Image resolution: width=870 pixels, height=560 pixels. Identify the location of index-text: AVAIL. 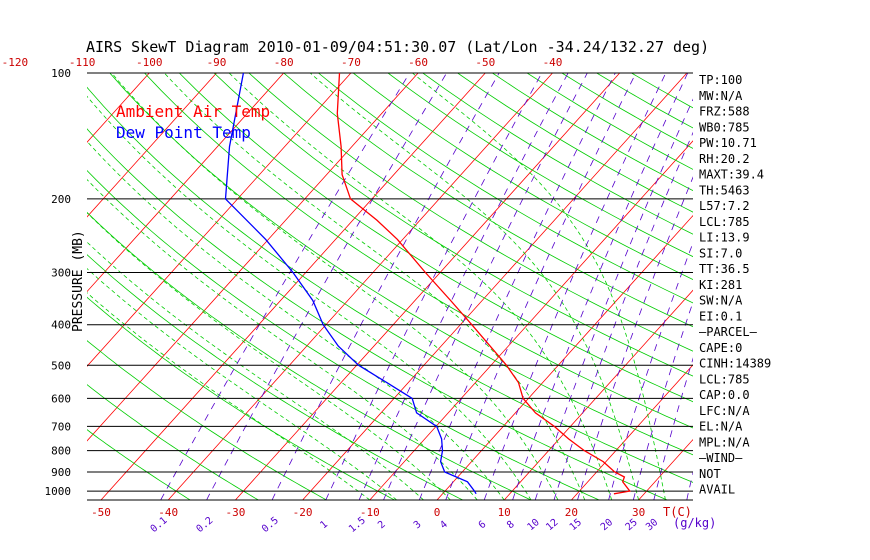
(717, 490).